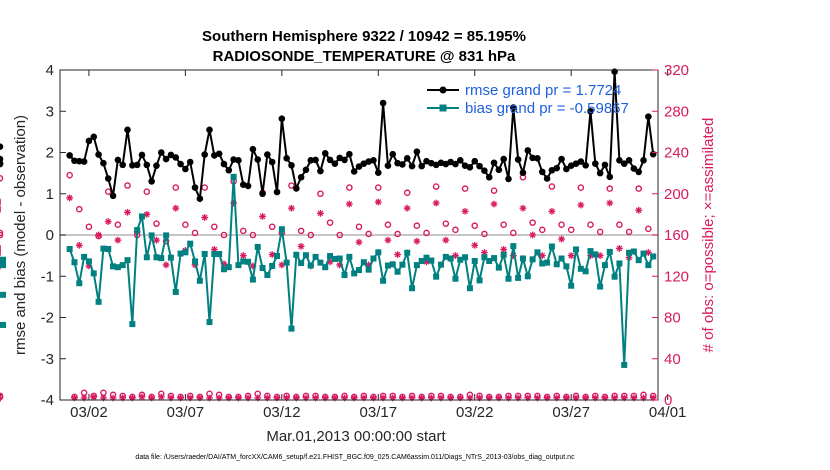  What do you see at coordinates (547, 108) in the screenshot?
I see `legend-bias-label: bias grand pr = -0.59867` at bounding box center [547, 108].